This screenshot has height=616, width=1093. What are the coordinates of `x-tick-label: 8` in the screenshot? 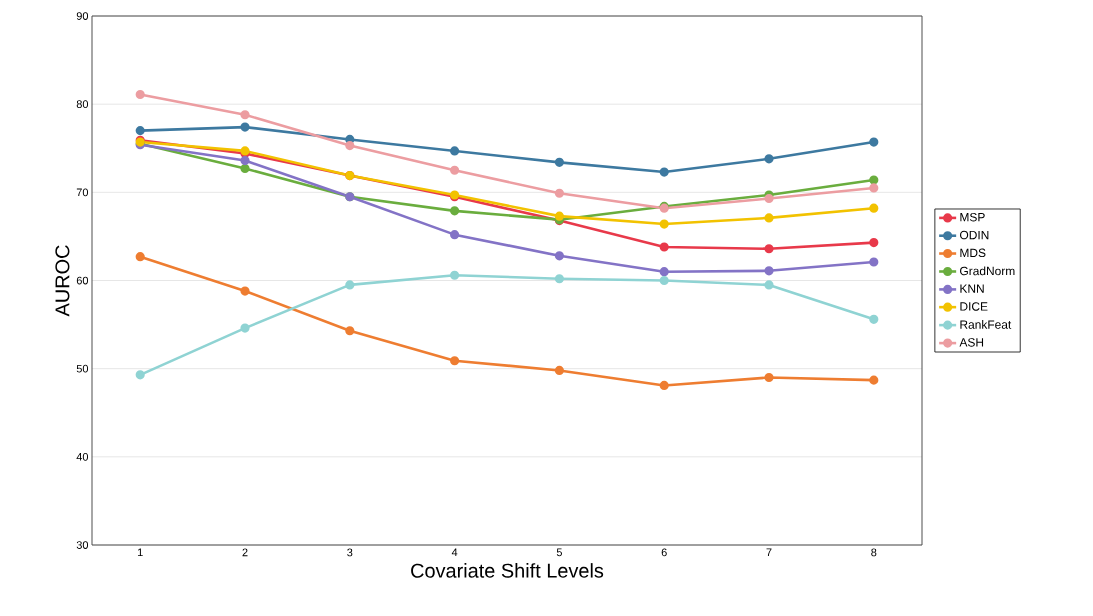 It's located at (874, 552).